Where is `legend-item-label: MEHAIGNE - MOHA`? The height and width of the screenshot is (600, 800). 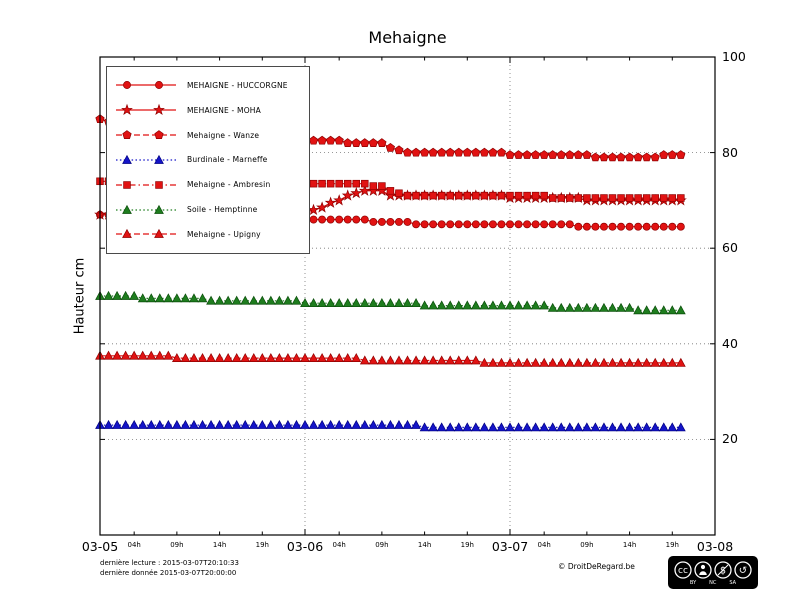 legend-item-label: MEHAIGNE - MOHA is located at coordinates (224, 110).